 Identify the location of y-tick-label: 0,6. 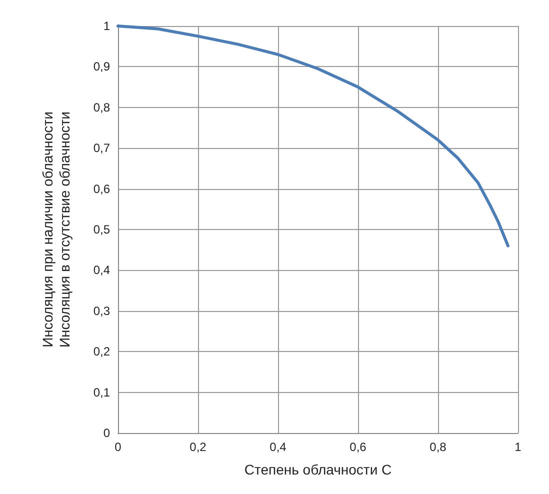
(101, 189).